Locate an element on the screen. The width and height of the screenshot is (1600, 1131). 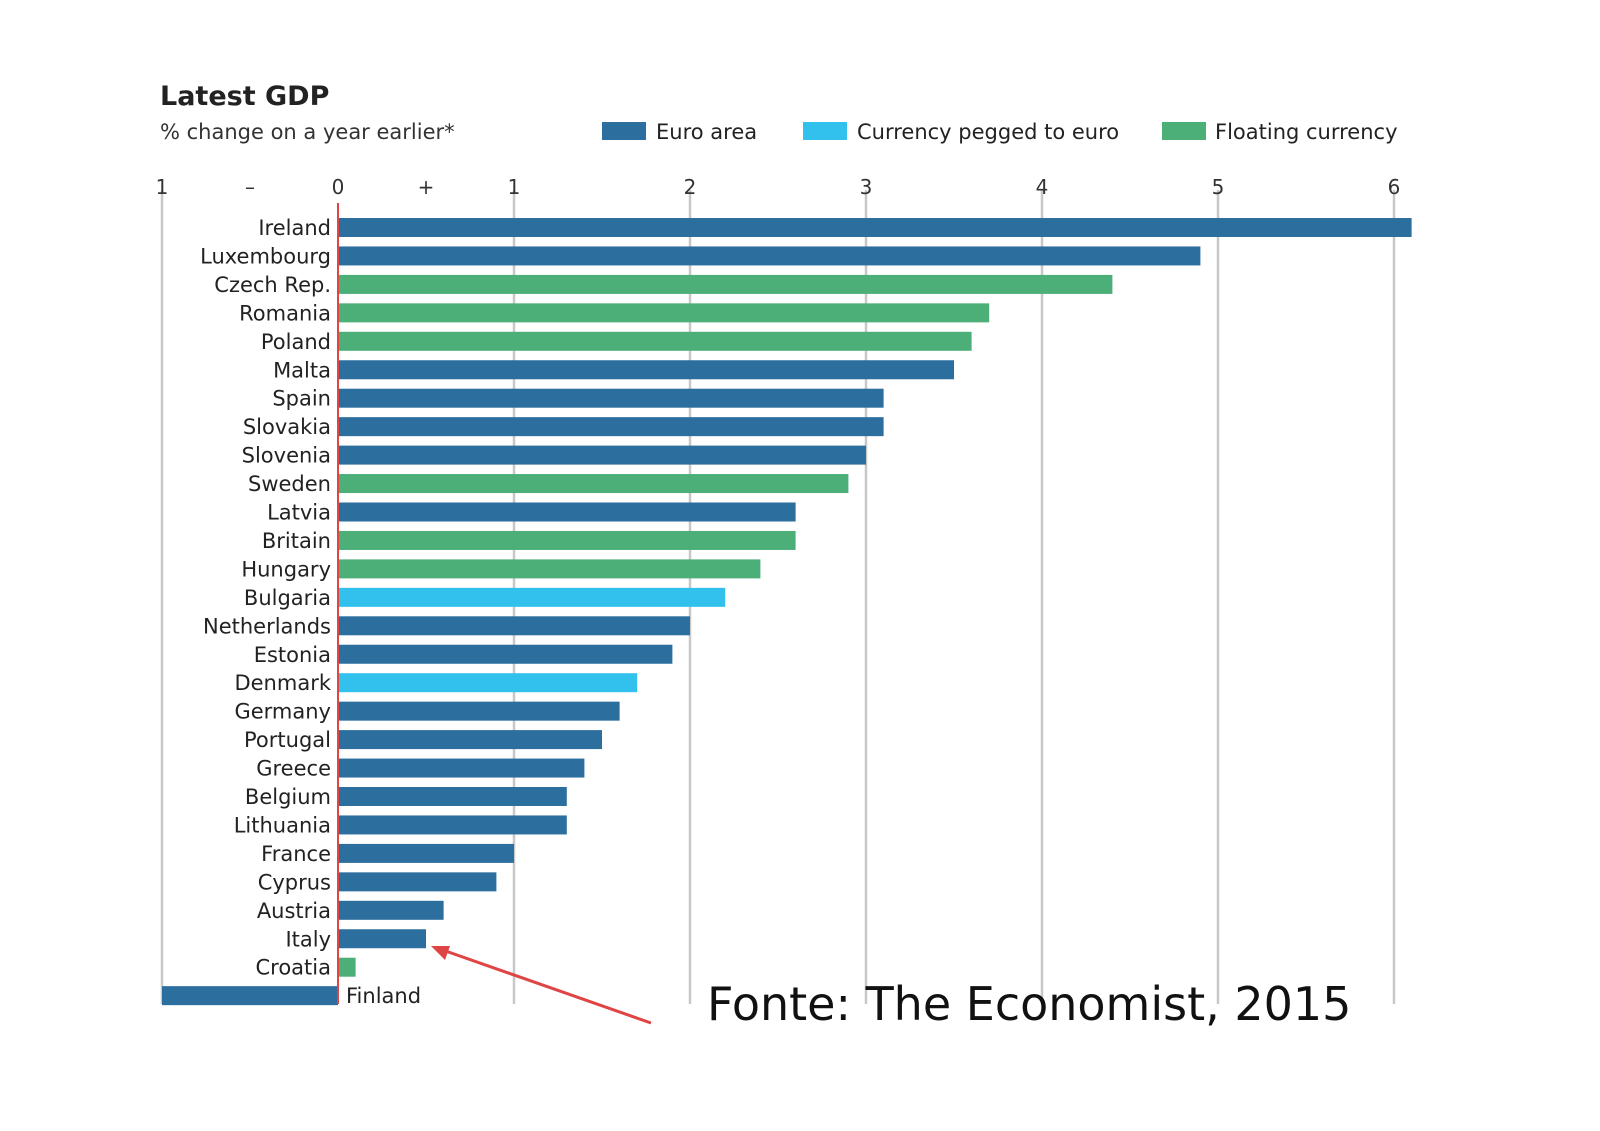
bar-lithuania is located at coordinates (452, 825).